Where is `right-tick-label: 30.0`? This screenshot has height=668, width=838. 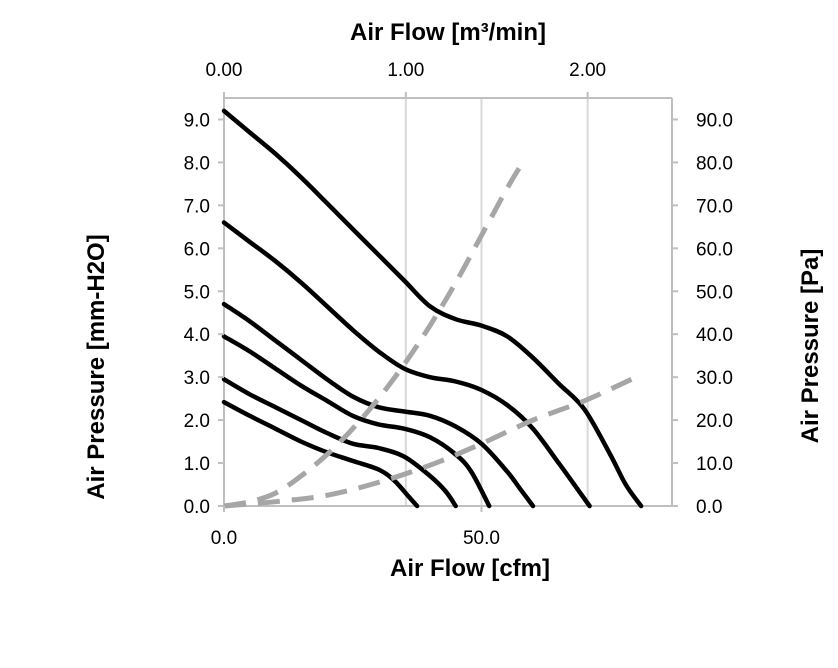
right-tick-label: 30.0 is located at coordinates (714, 378).